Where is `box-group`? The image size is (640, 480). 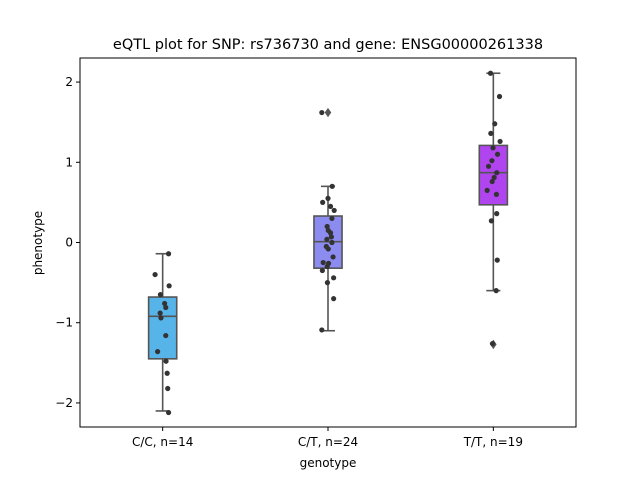 box-group is located at coordinates (162, 332).